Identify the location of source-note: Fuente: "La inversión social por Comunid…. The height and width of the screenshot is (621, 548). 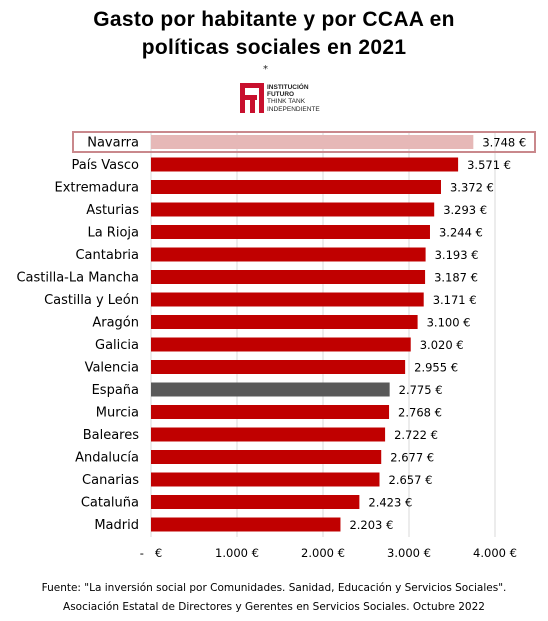
(274, 598).